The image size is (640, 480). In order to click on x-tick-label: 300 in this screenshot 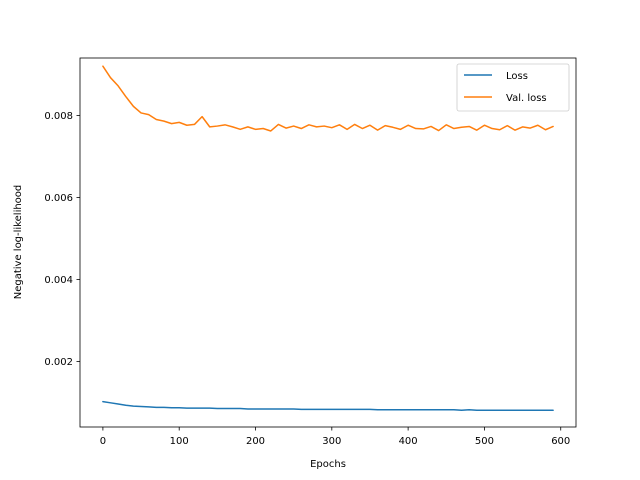, I will do `click(331, 441)`.